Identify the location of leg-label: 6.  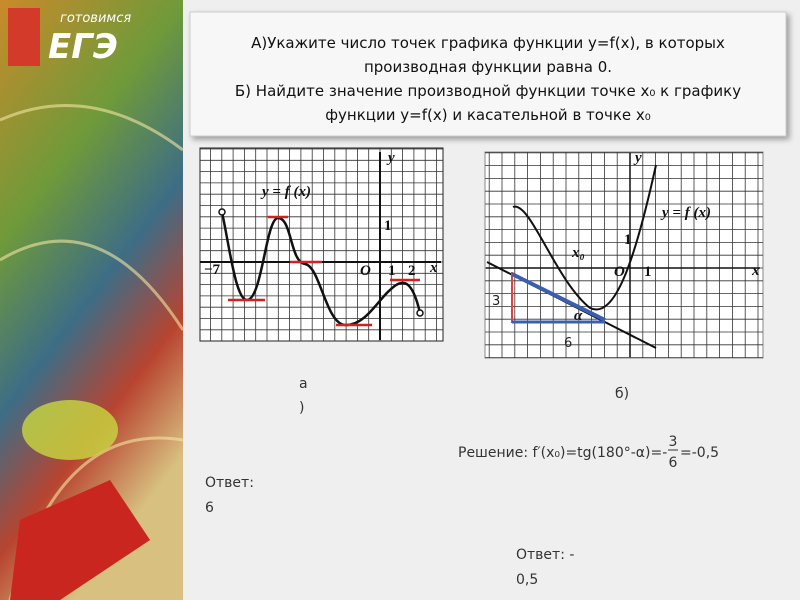
(568, 343).